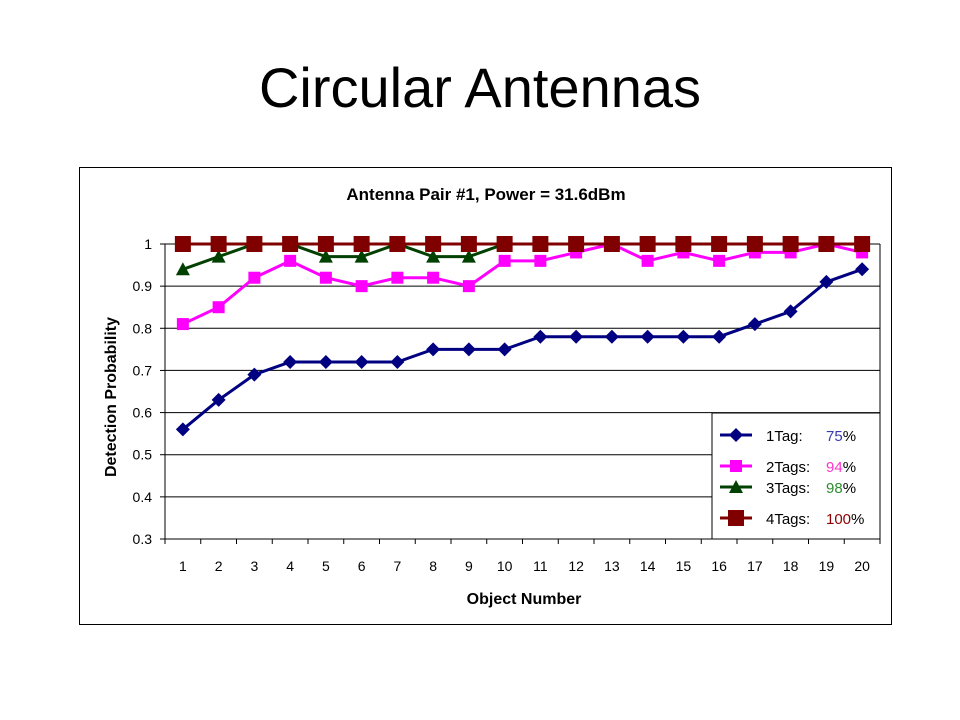 This screenshot has width=960, height=720. I want to click on legend-entry-3: 3Tags: 98%, so click(788, 488).